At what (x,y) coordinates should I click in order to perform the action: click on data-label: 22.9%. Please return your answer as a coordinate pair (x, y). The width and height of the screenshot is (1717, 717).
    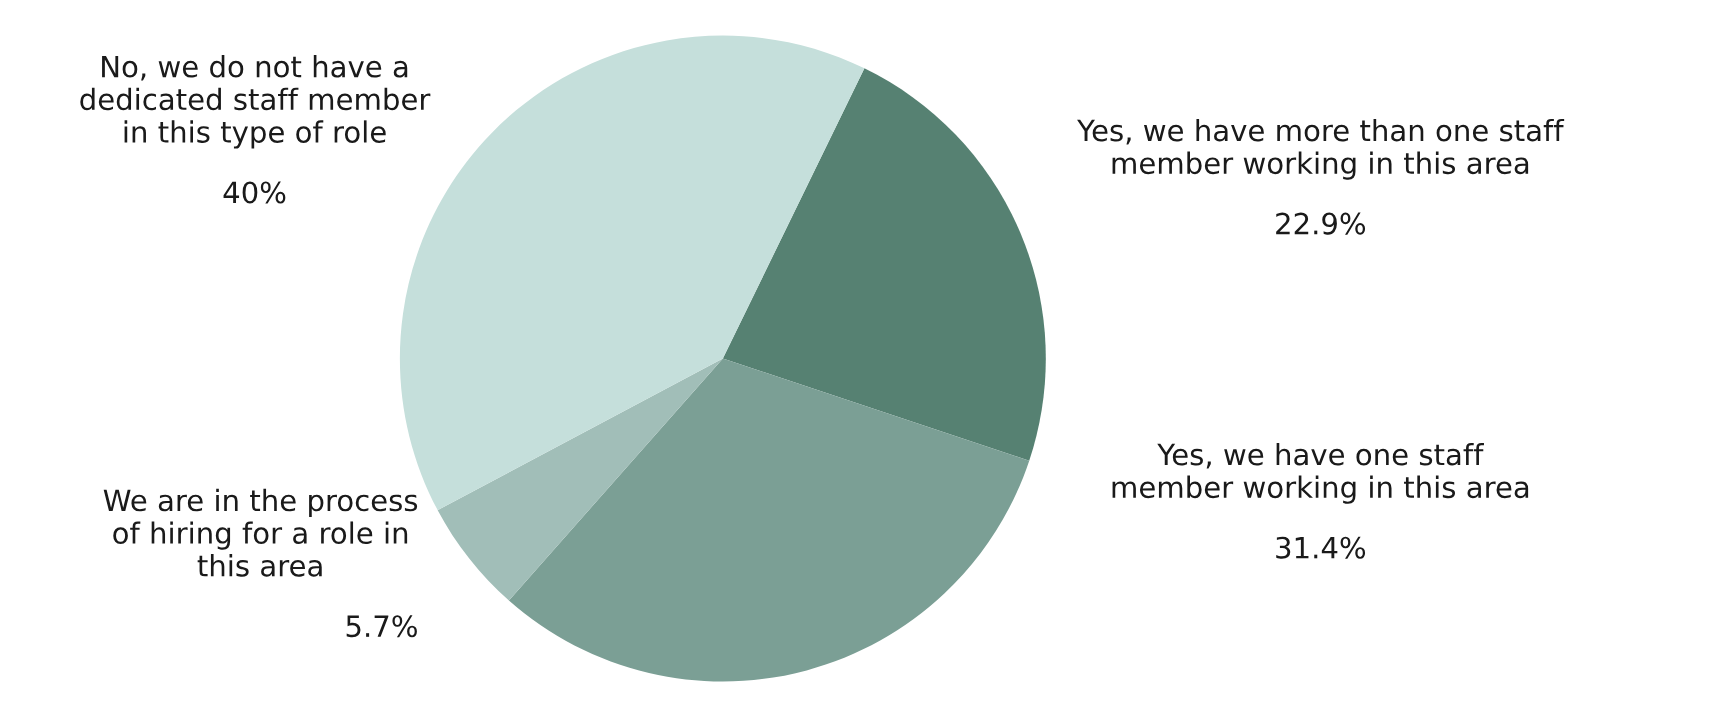
    Looking at the image, I should click on (1321, 223).